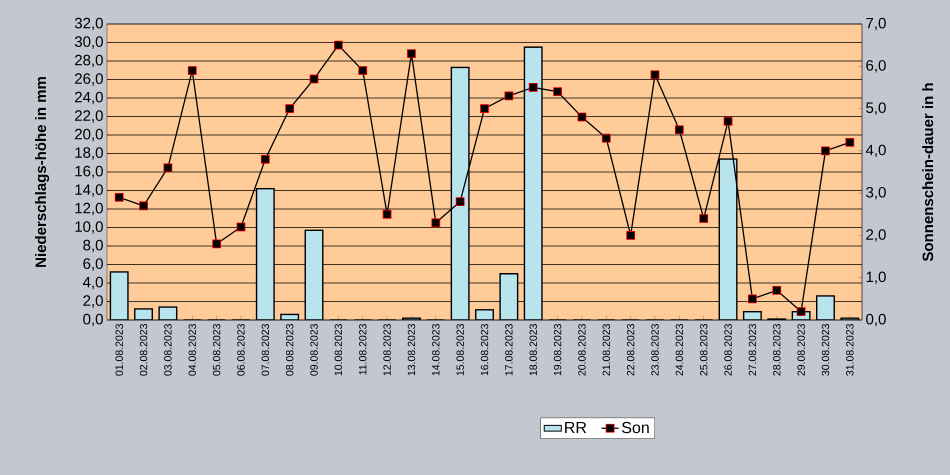 The width and height of the screenshot is (950, 475). What do you see at coordinates (89, 98) in the screenshot?
I see `y-tick-label: 24,0` at bounding box center [89, 98].